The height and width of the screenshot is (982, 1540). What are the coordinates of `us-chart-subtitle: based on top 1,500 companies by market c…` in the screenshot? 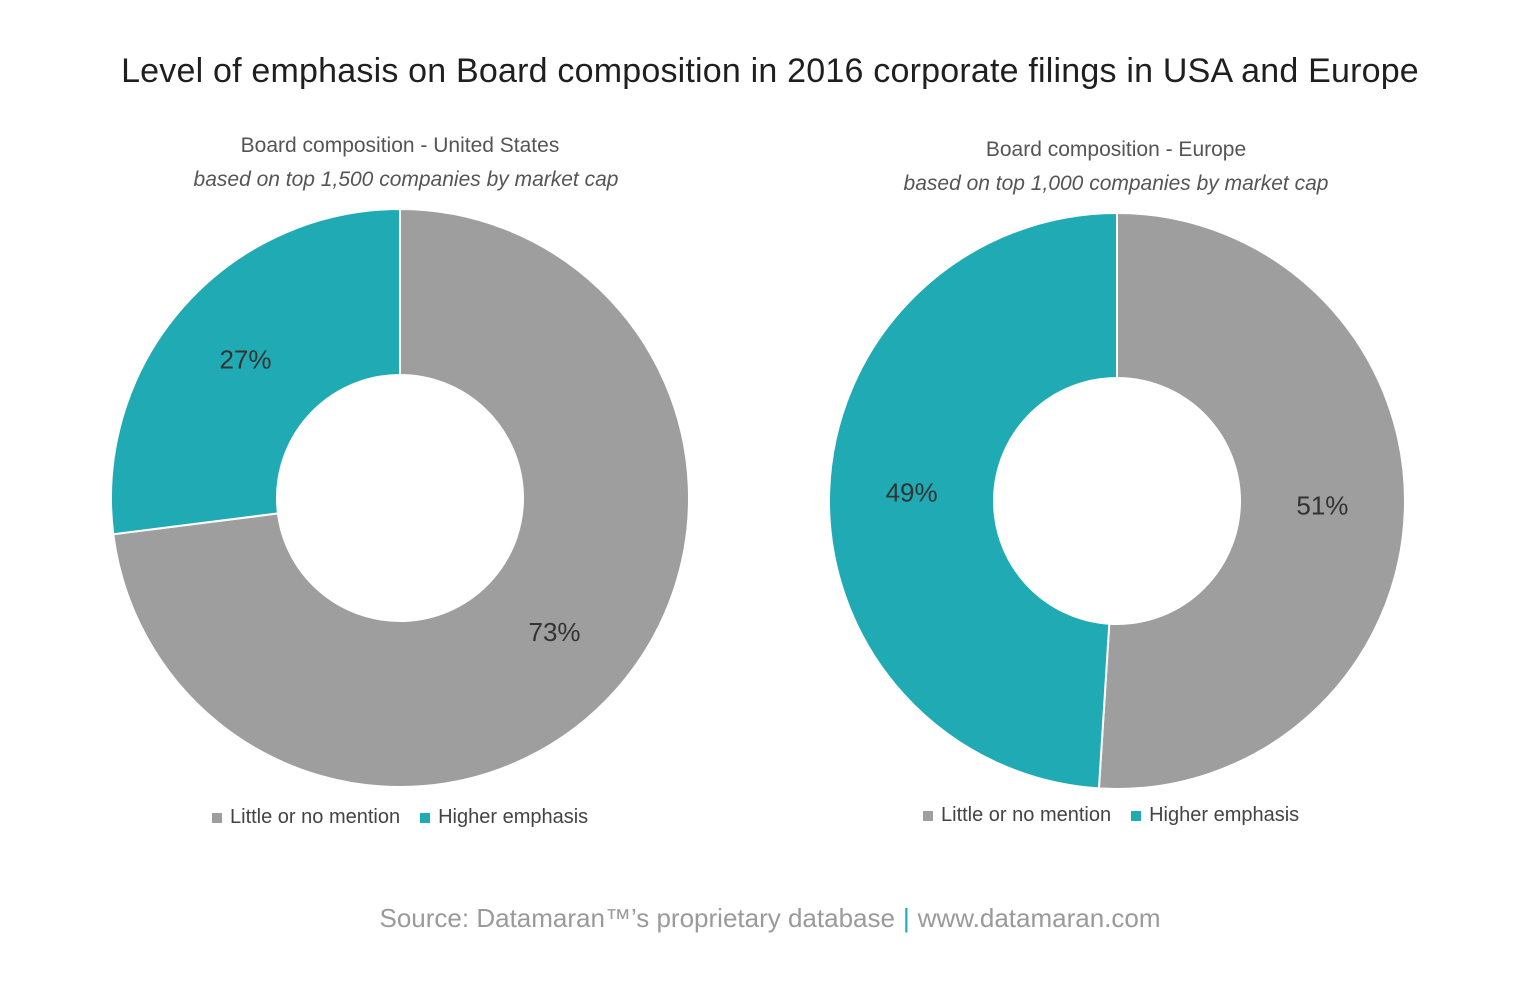 It's located at (406, 179).